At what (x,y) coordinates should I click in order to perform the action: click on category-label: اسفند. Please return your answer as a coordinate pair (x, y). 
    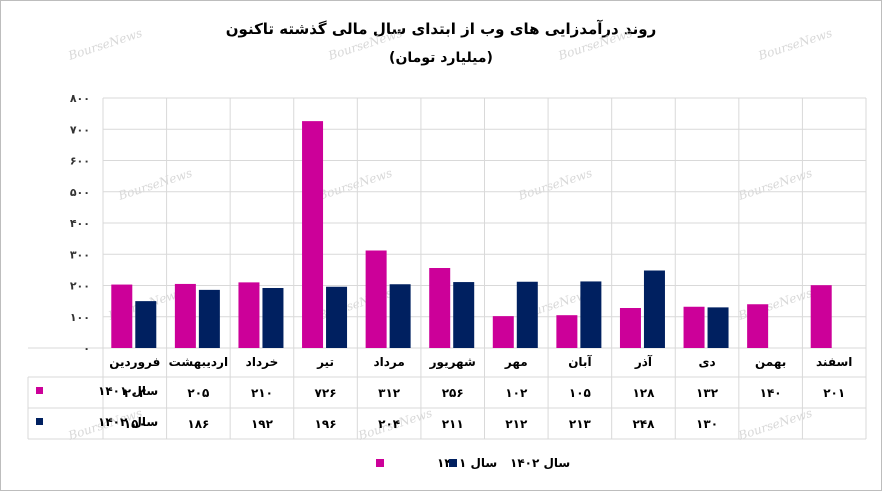
    Looking at the image, I should click on (834, 362).